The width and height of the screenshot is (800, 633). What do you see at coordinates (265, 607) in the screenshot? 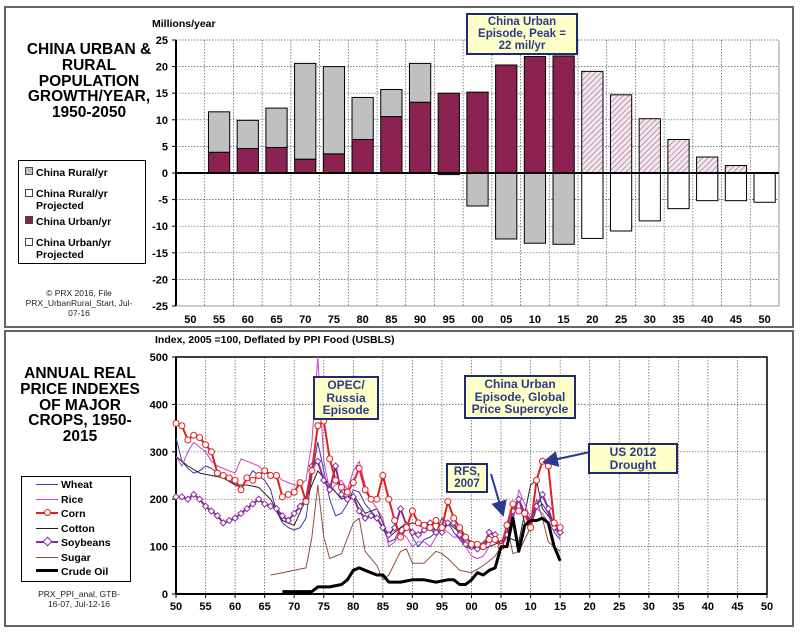
I see `x-tick-label: 65` at bounding box center [265, 607].